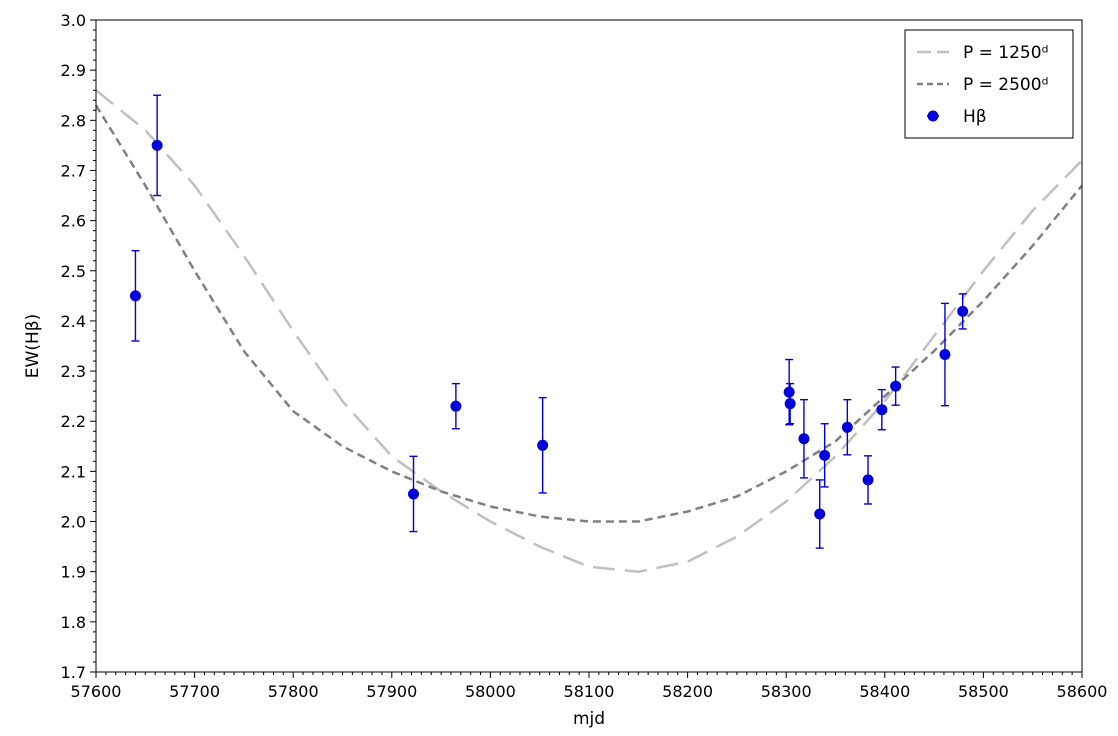  I want to click on y-tick-label: 2.8, so click(73, 120).